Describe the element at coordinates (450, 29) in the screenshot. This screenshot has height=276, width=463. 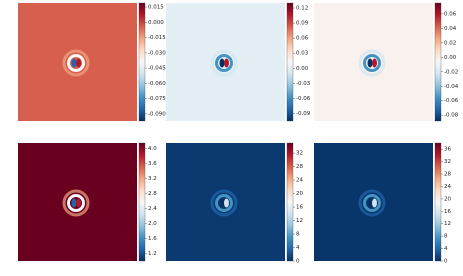
I see `colorbar-tick-label: 0.04` at that location.